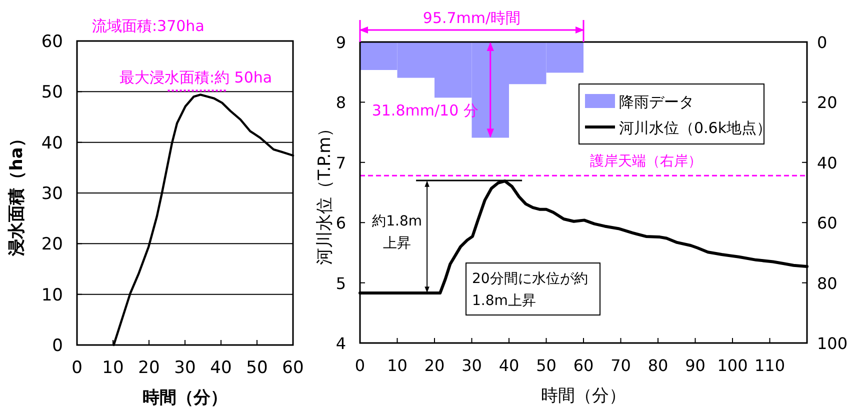  What do you see at coordinates (832, 343) in the screenshot?
I see `y2-tick-label: 100` at bounding box center [832, 343].